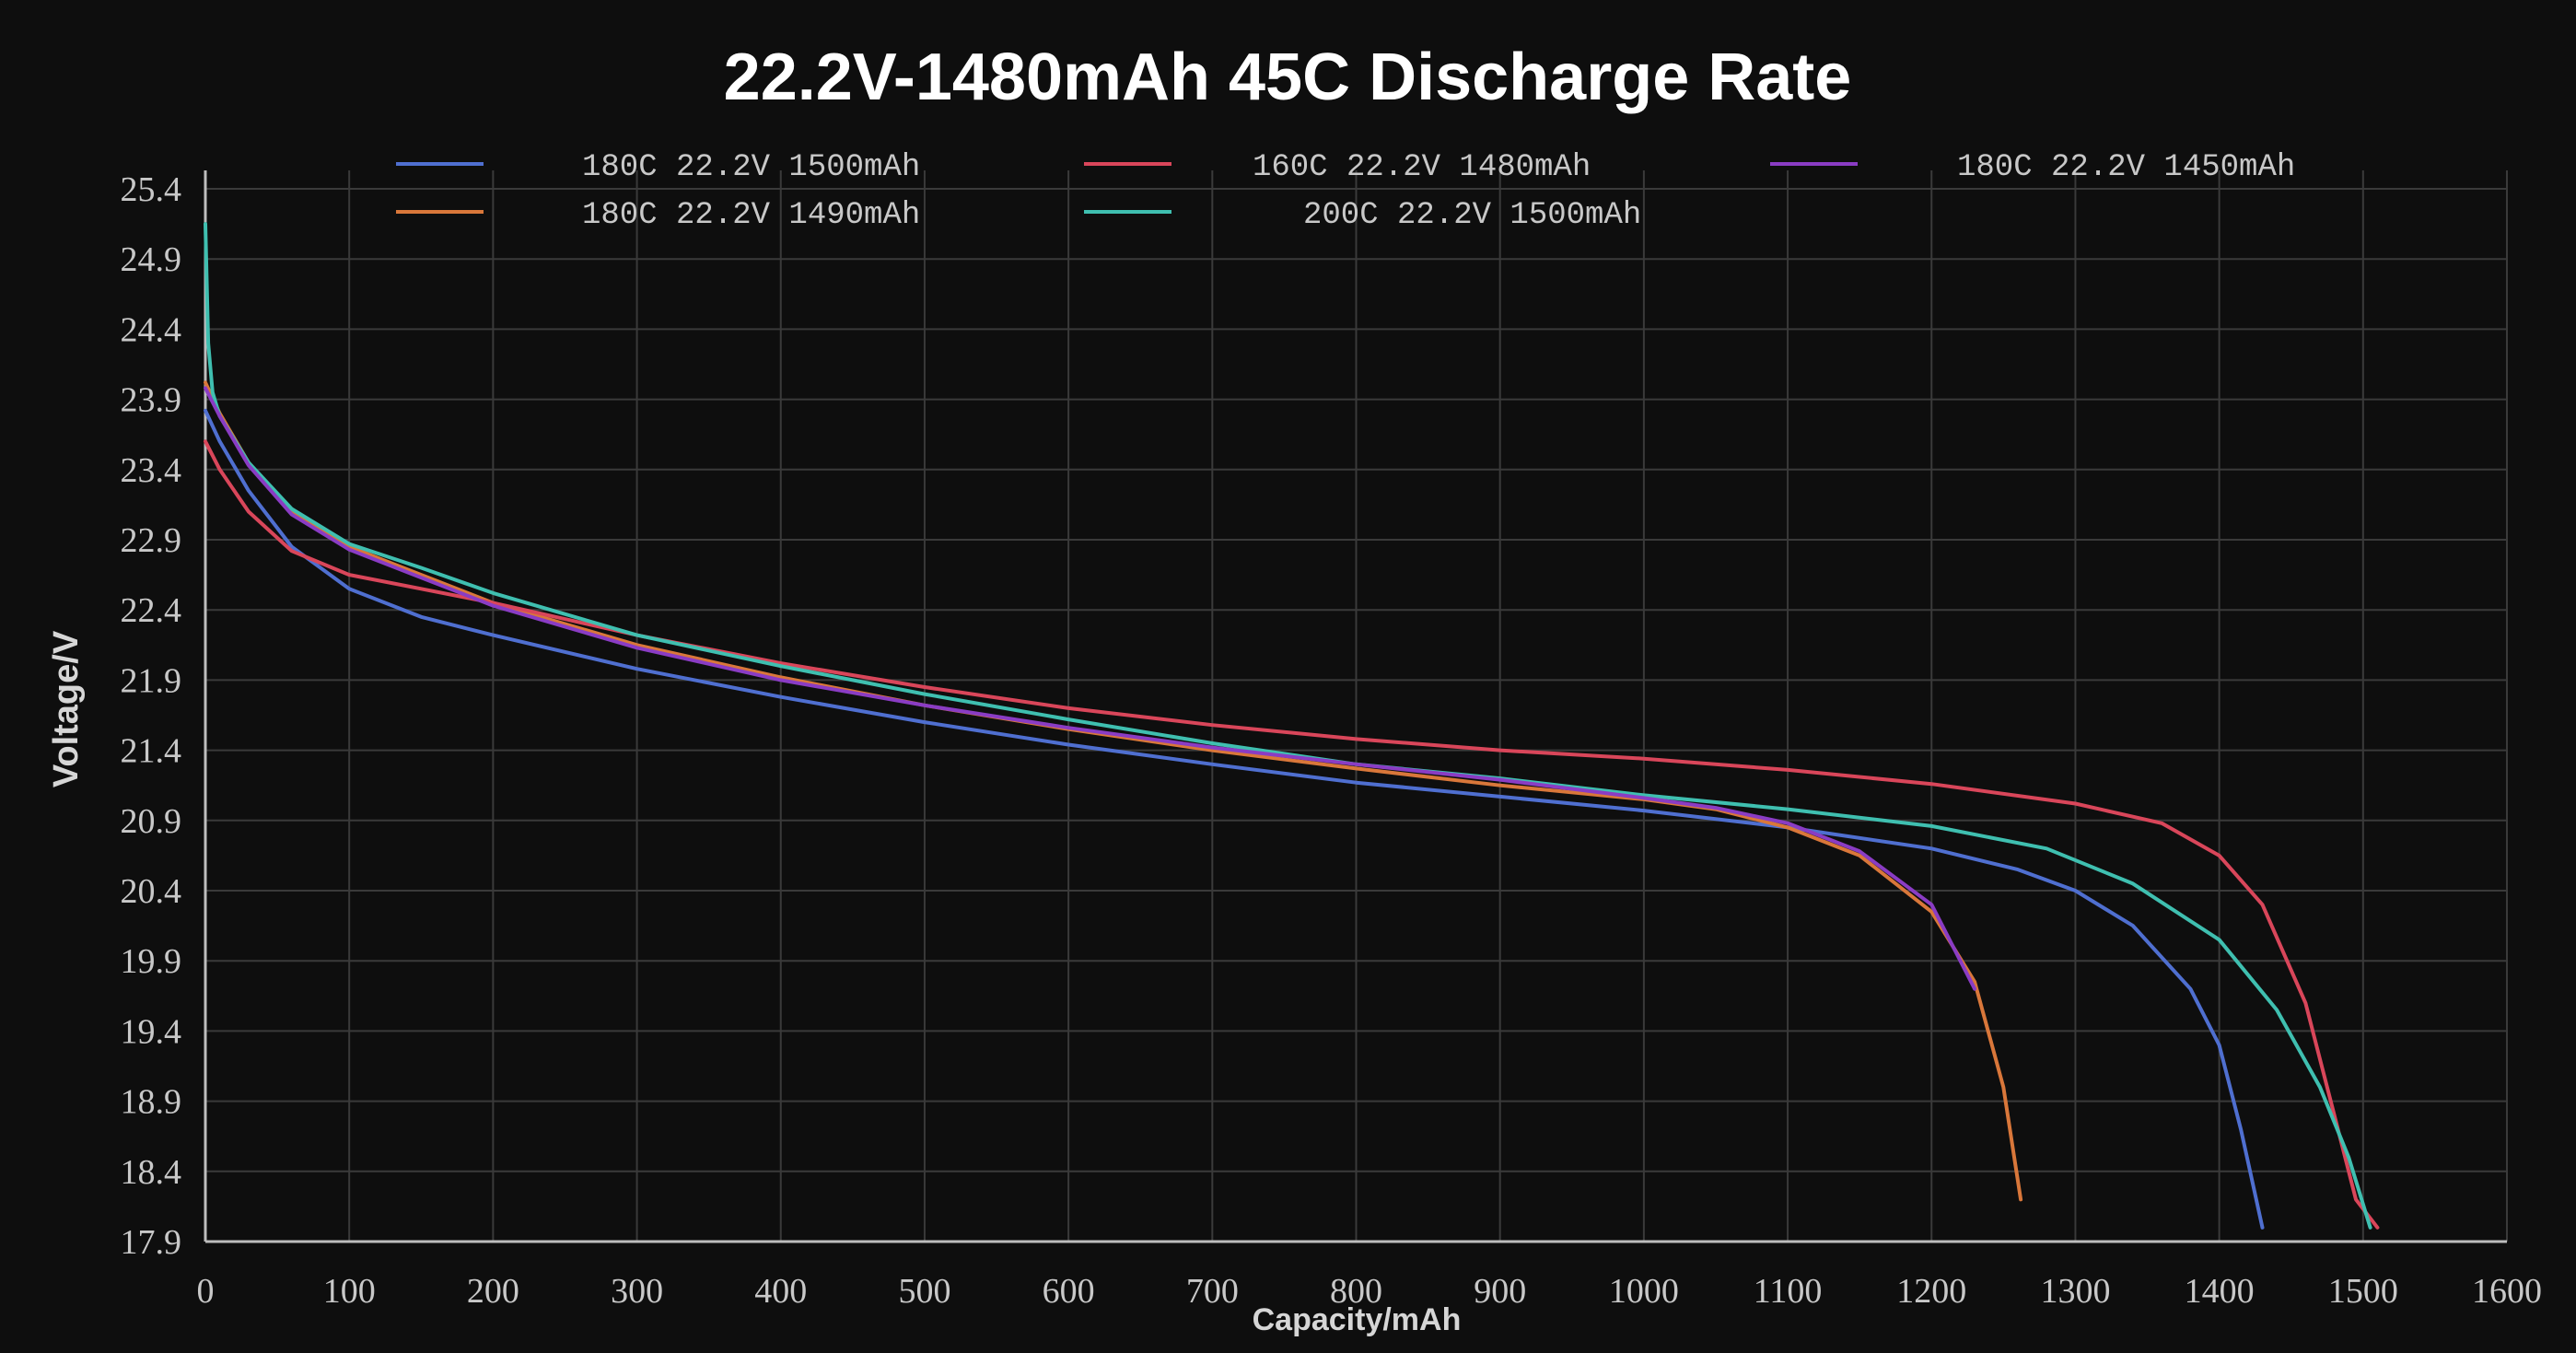 The width and height of the screenshot is (2576, 1353). I want to click on legend-label: 180C 22.2V 1490mAh, so click(751, 215).